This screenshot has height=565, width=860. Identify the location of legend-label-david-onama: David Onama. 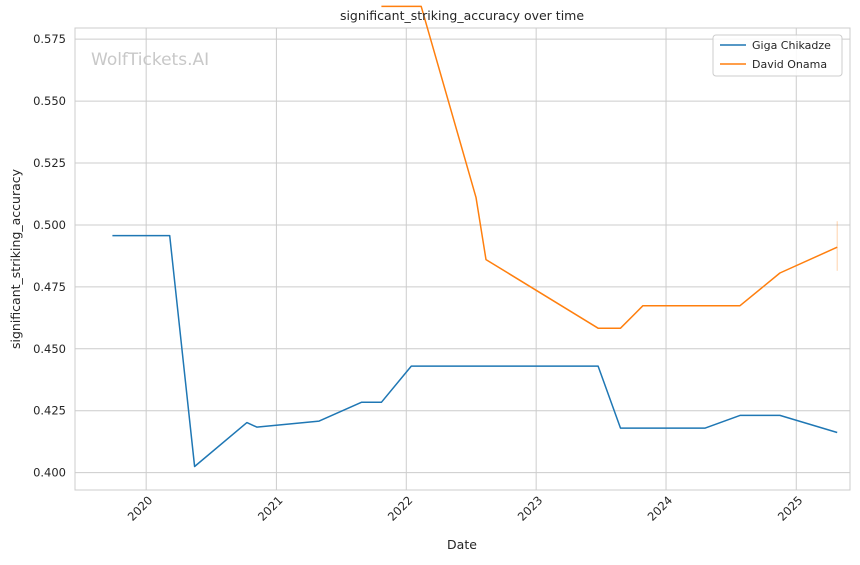
(789, 64).